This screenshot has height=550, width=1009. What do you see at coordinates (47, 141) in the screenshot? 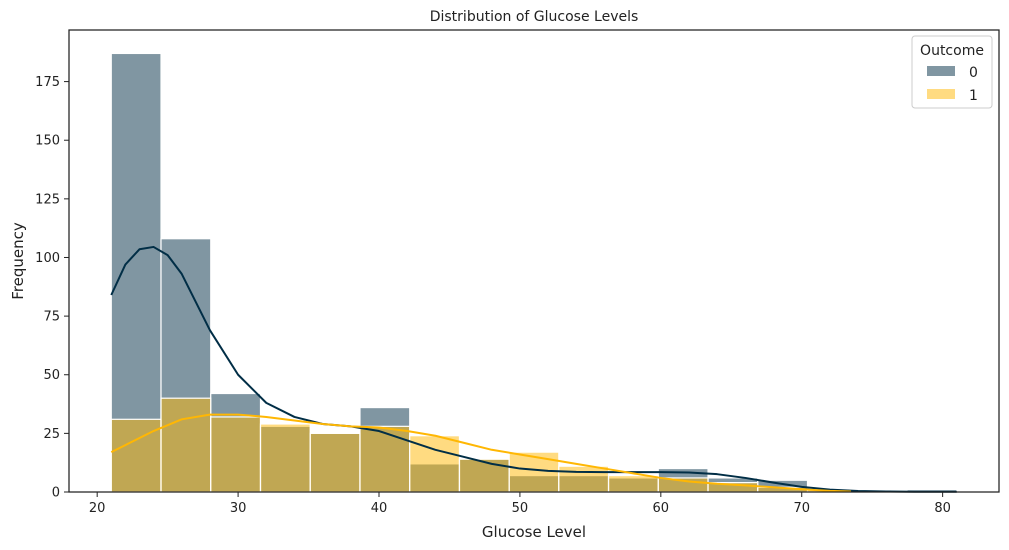
I see `y-tick-label: 150` at bounding box center [47, 141].